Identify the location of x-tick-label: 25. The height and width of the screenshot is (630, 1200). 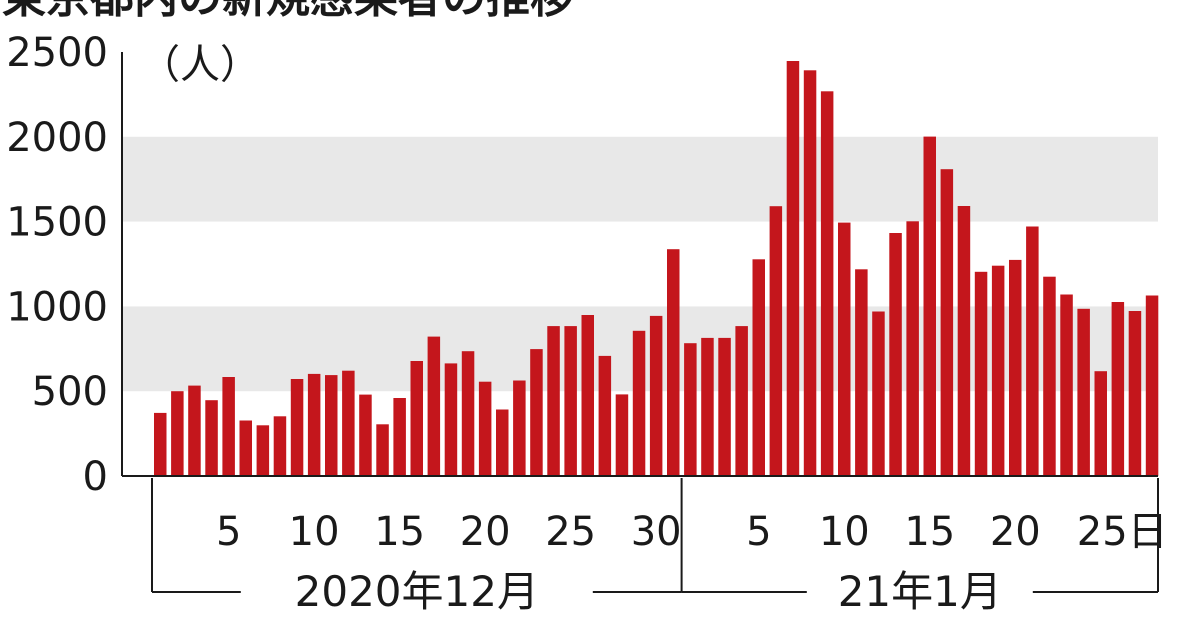
(570, 532).